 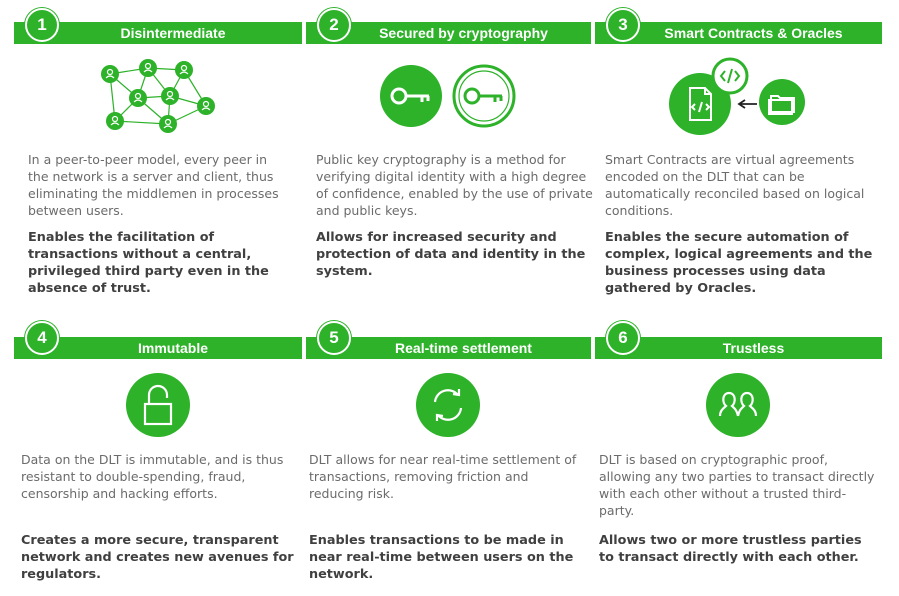 I want to click on key-icon, so click(x=448, y=96).